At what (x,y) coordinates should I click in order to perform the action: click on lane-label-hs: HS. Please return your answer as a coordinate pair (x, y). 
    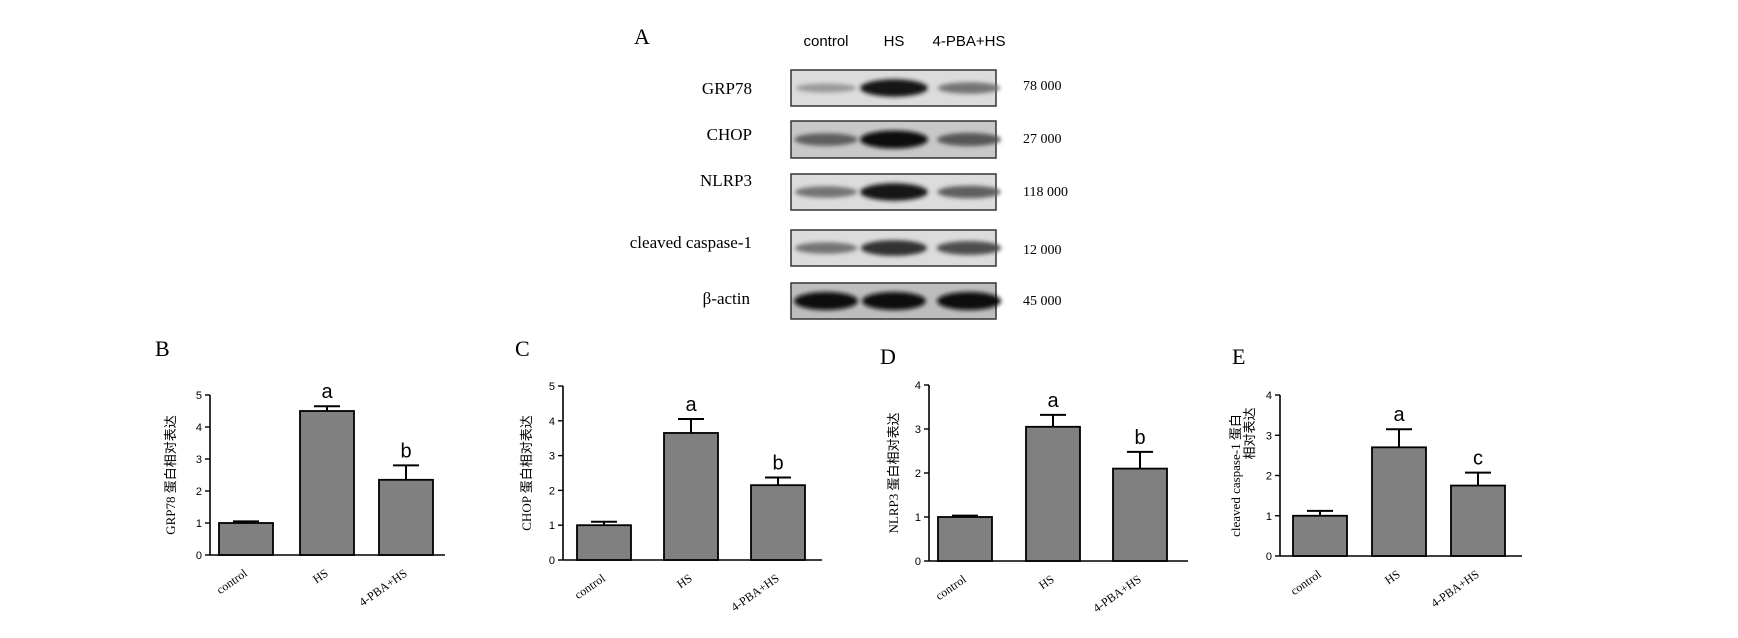
    Looking at the image, I should click on (894, 41).